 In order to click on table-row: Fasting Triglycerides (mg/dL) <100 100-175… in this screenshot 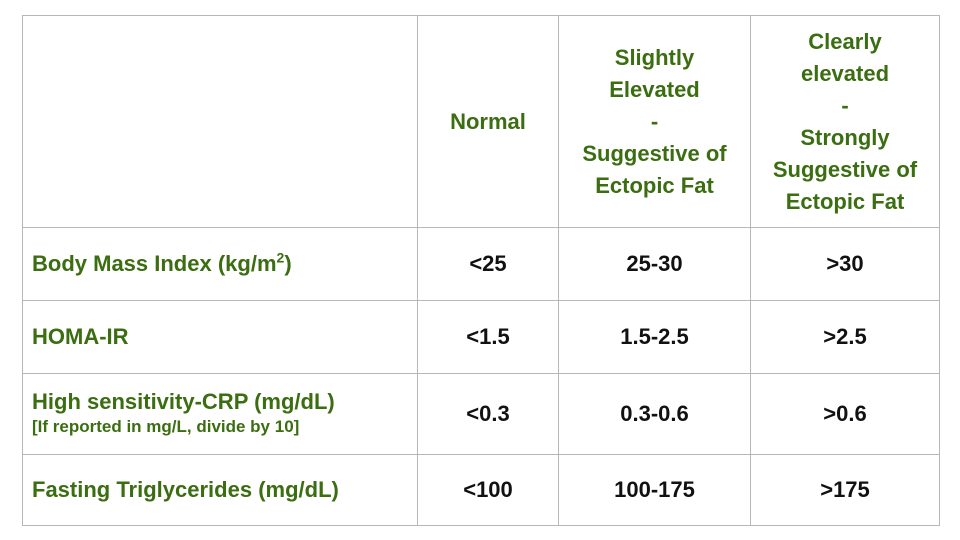, I will do `click(481, 490)`.